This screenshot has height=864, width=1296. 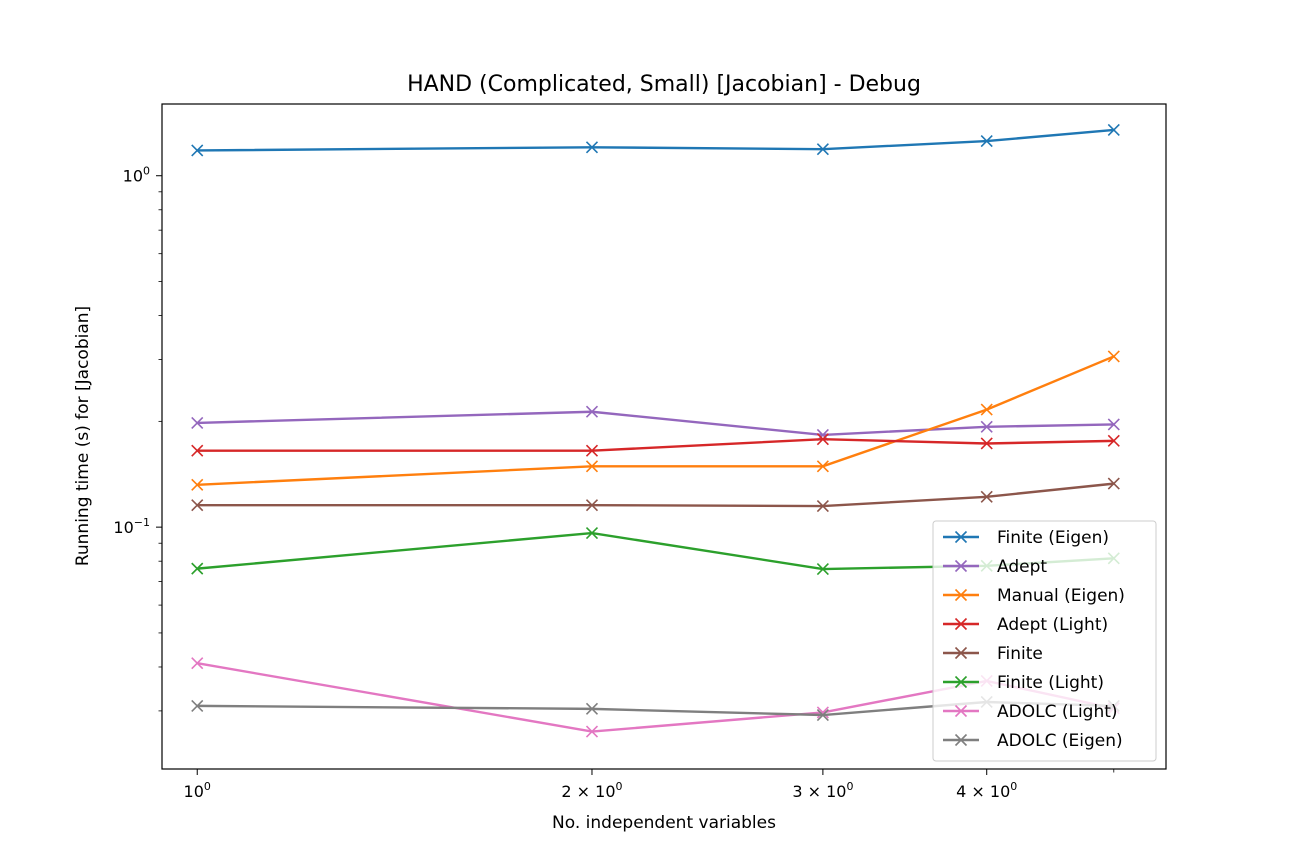 I want to click on legend-label: Finite (Eigen), so click(x=1053, y=538).